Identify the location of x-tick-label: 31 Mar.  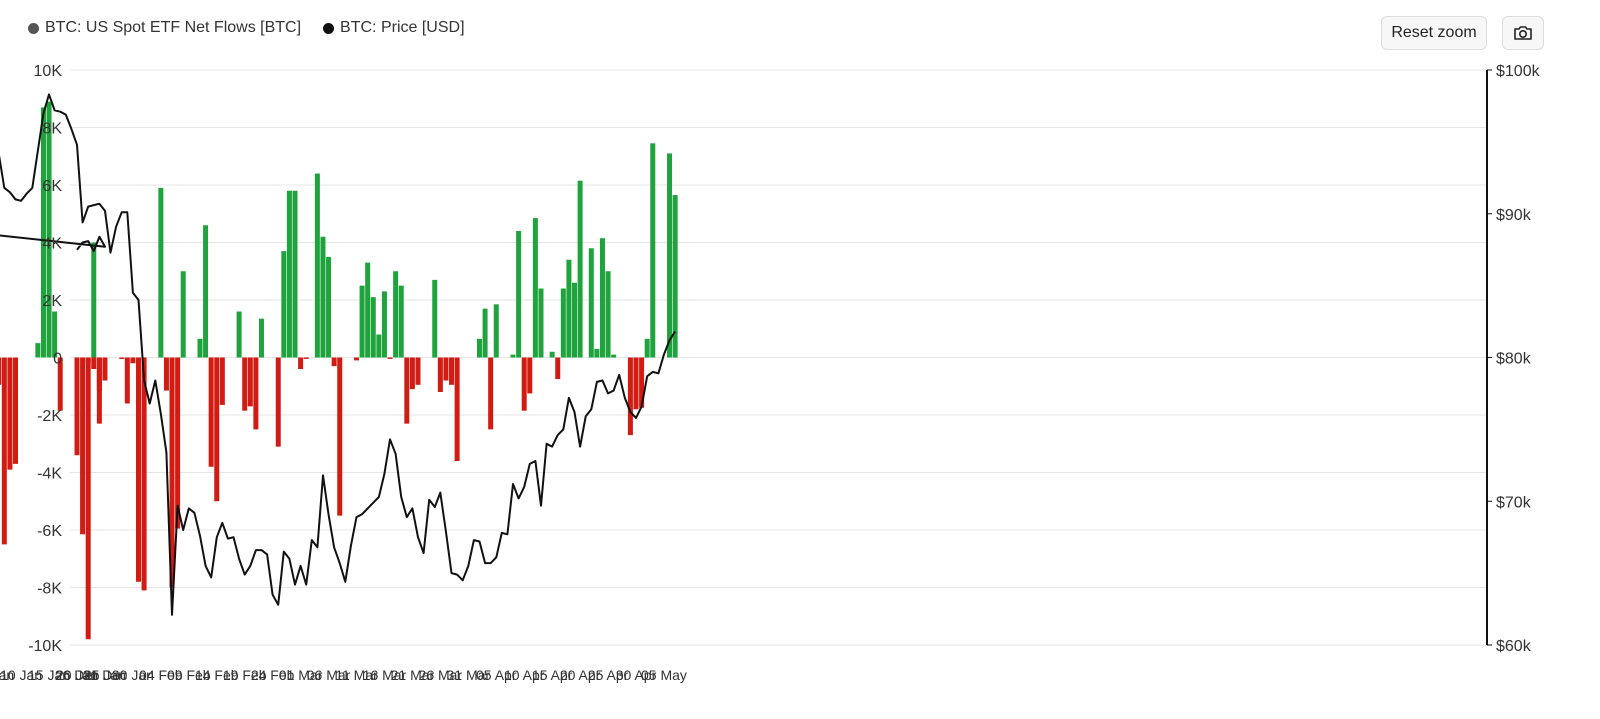
(469, 675).